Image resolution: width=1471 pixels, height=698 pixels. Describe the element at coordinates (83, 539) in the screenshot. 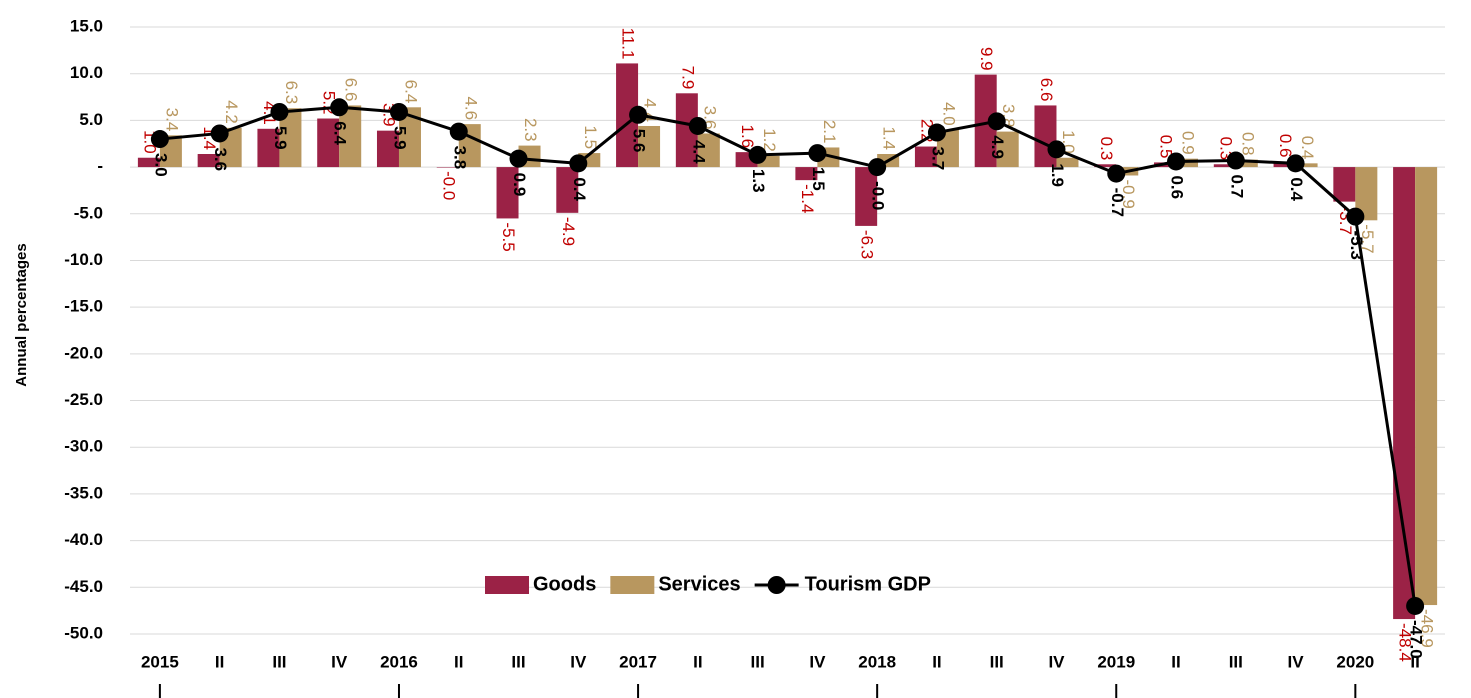

I see `y-tick-label: -40.0` at that location.